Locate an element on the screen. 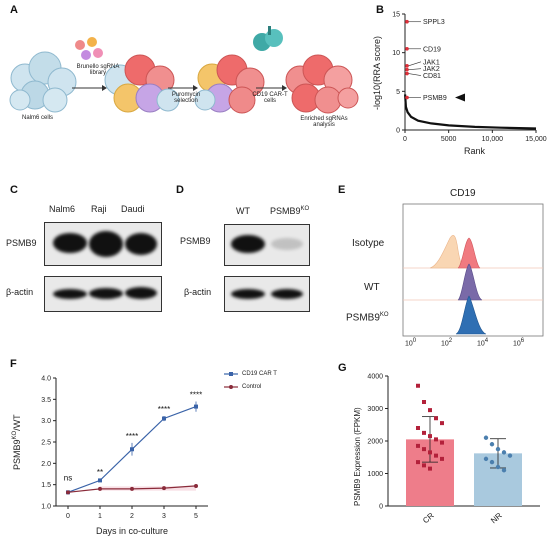 The height and width of the screenshot is (541, 550). f-xtick-label: 1 is located at coordinates (100, 516).